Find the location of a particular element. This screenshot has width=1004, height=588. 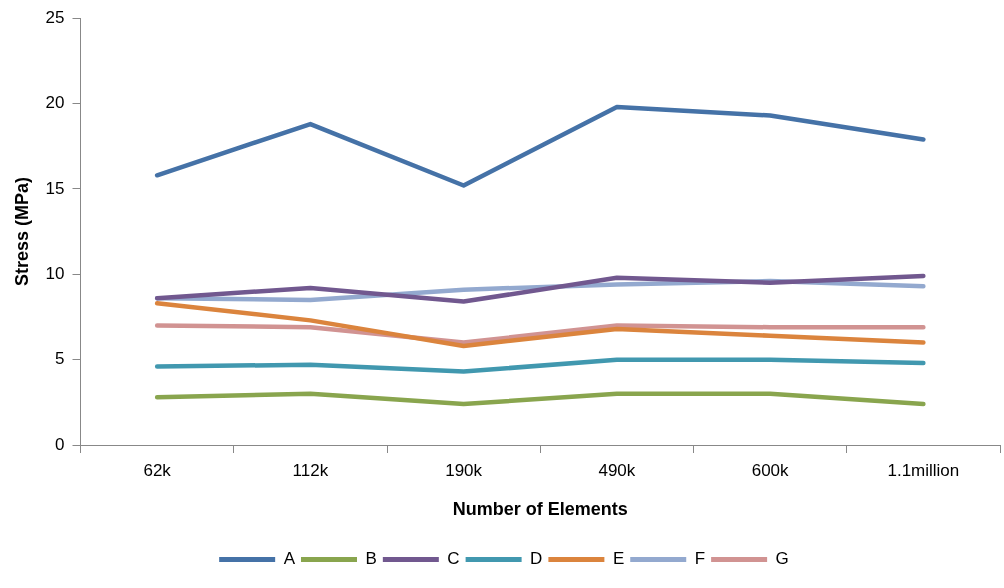

legend-label: F is located at coordinates (700, 559).